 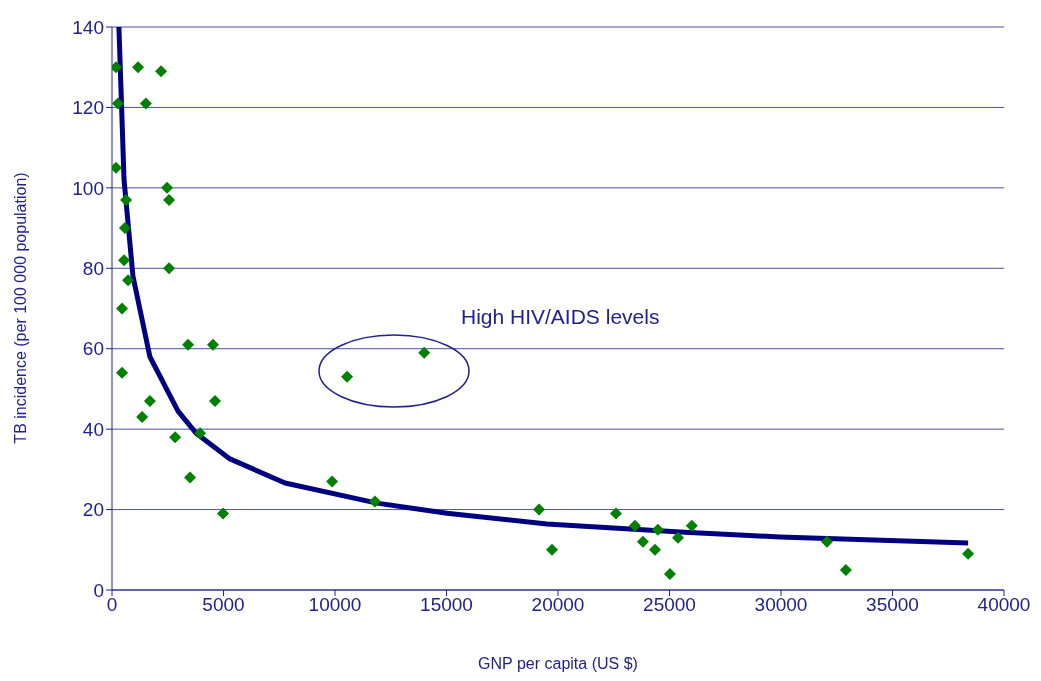 I want to click on y-axis-title: TB incidence (per 100 000 population), so click(x=20, y=308).